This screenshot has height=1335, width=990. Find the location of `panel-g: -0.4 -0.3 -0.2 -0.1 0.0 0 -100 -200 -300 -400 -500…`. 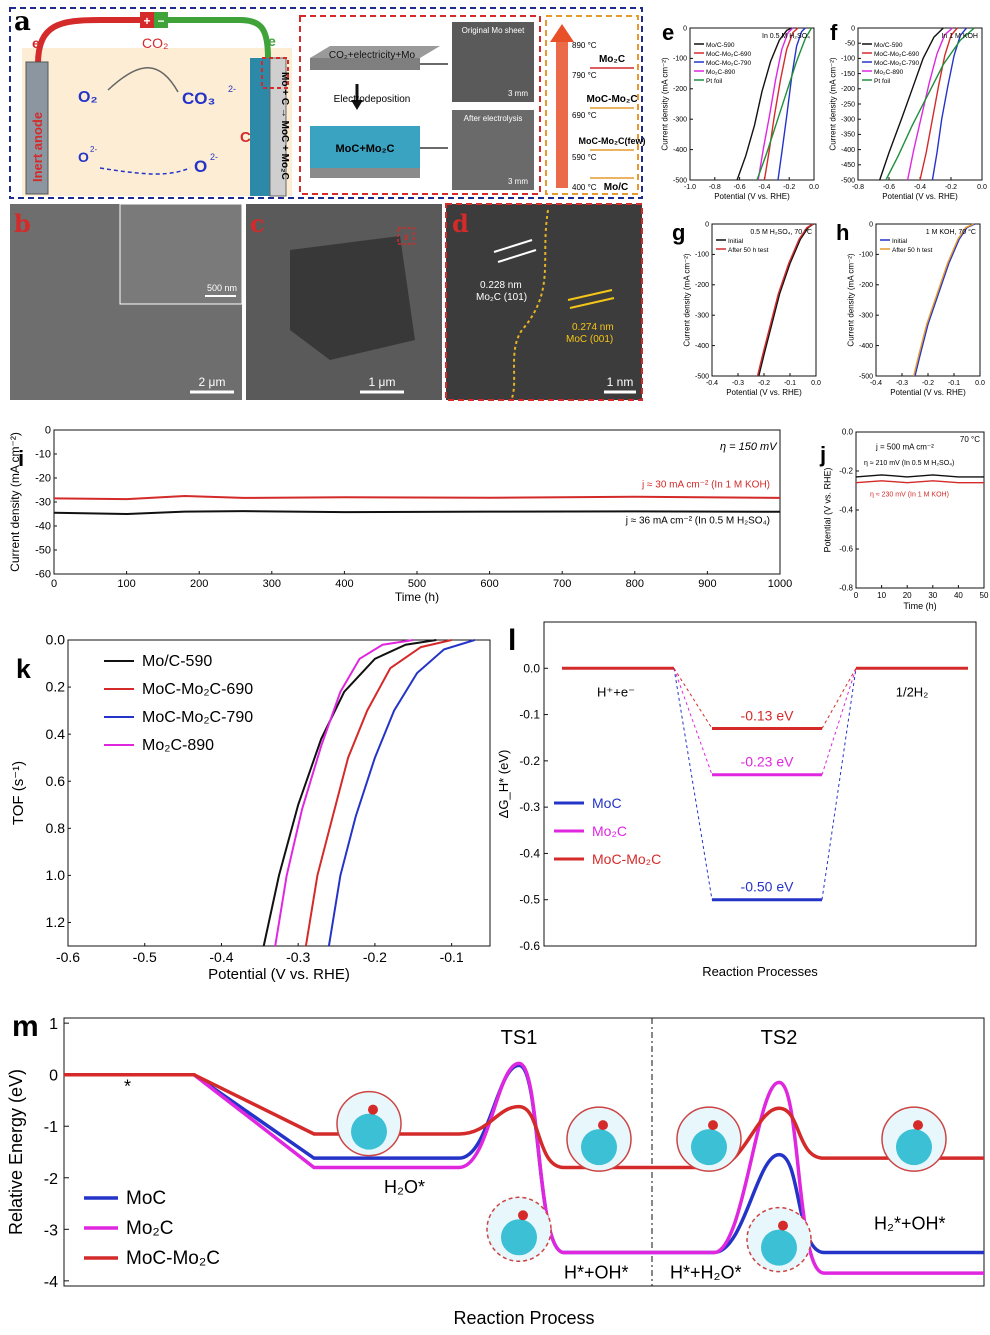

panel-g: -0.4 -0.3 -0.2 -0.1 0.0 0 -100 -200 -300 -400 -500… is located at coordinates (746, 308).